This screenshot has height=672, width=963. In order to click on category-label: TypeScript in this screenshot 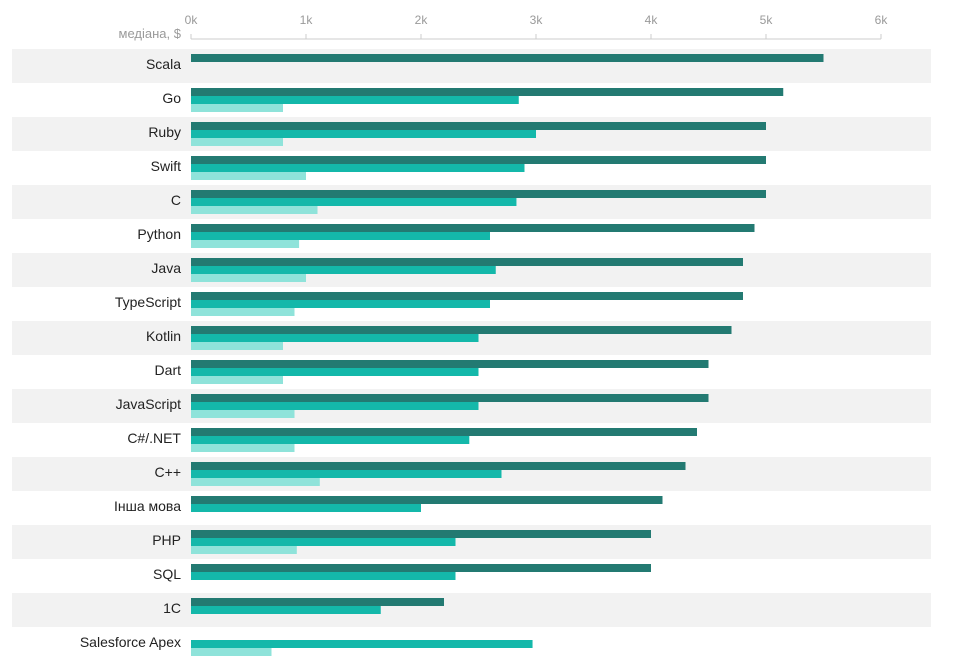, I will do `click(148, 302)`.